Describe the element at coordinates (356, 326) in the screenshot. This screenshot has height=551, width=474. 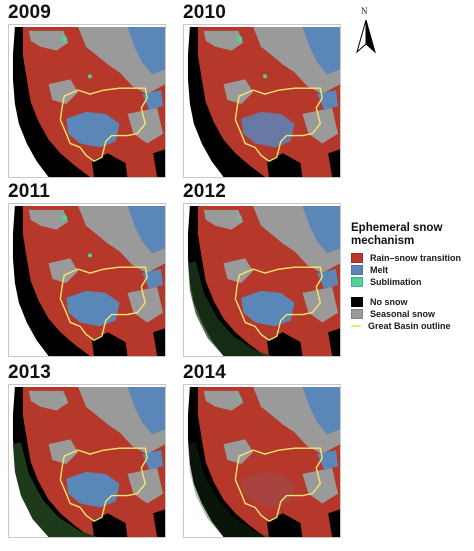
I see `legend-line-basin-outline` at that location.